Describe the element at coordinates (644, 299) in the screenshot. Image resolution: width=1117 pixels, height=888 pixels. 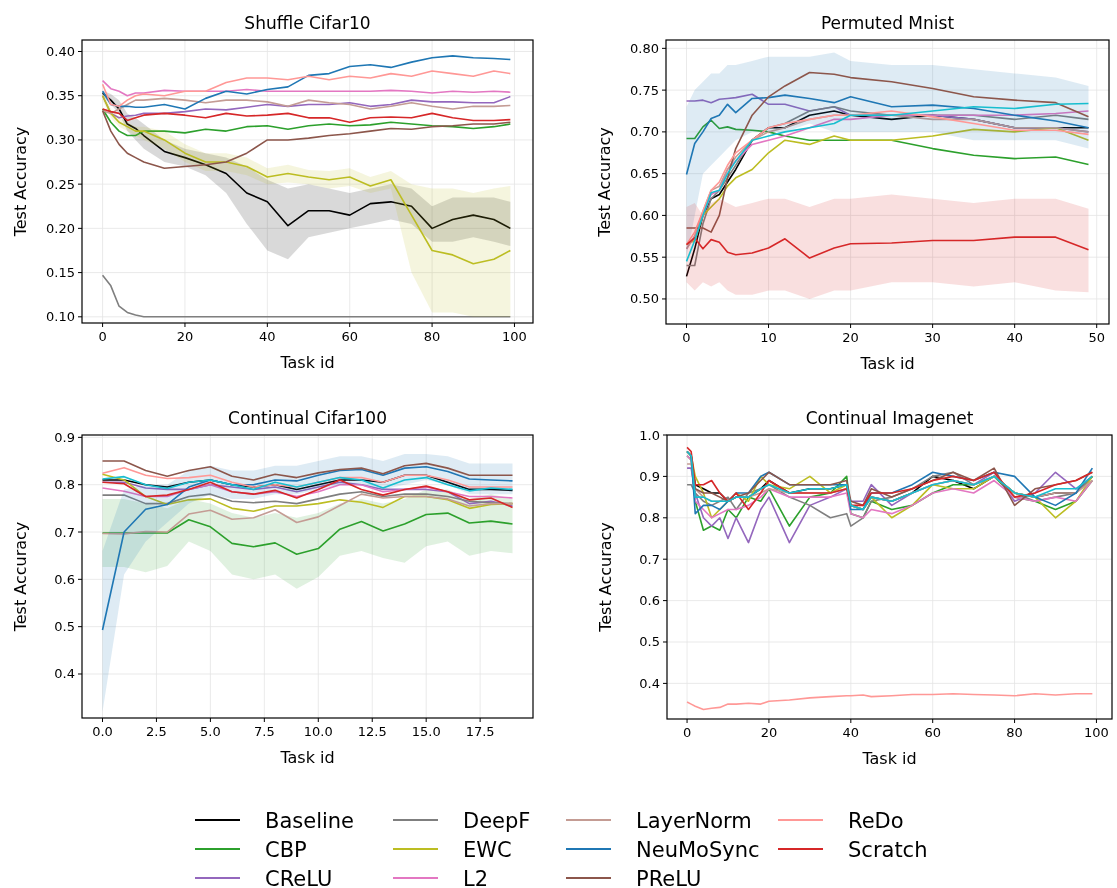
I see `y-tick-label: 0.50` at that location.